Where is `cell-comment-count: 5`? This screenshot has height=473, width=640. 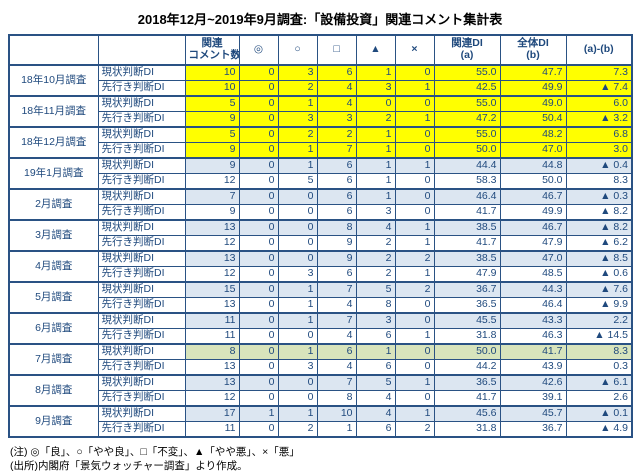
cell-comment-count: 5 is located at coordinates (212, 103).